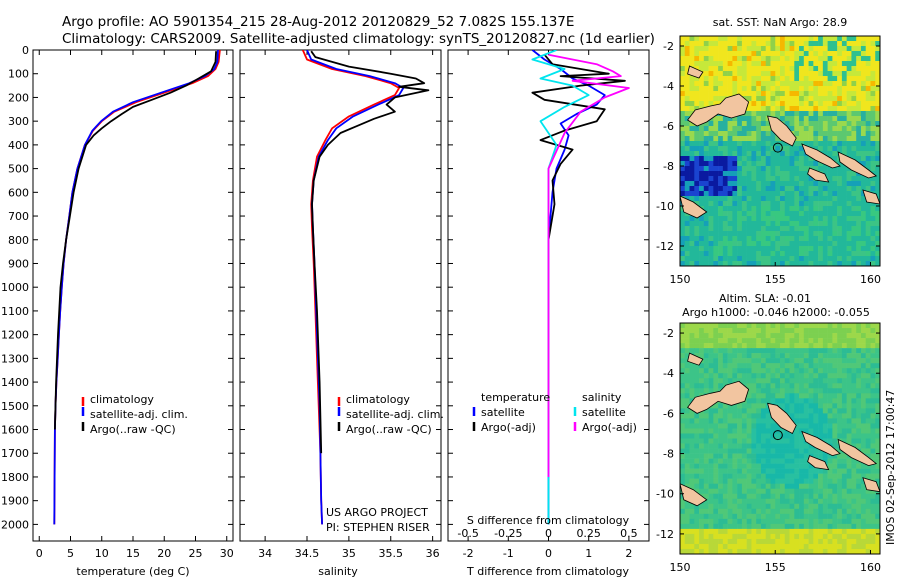  What do you see at coordinates (680, 567) in the screenshot?
I see `lon-tick-label: 150` at bounding box center [680, 567].